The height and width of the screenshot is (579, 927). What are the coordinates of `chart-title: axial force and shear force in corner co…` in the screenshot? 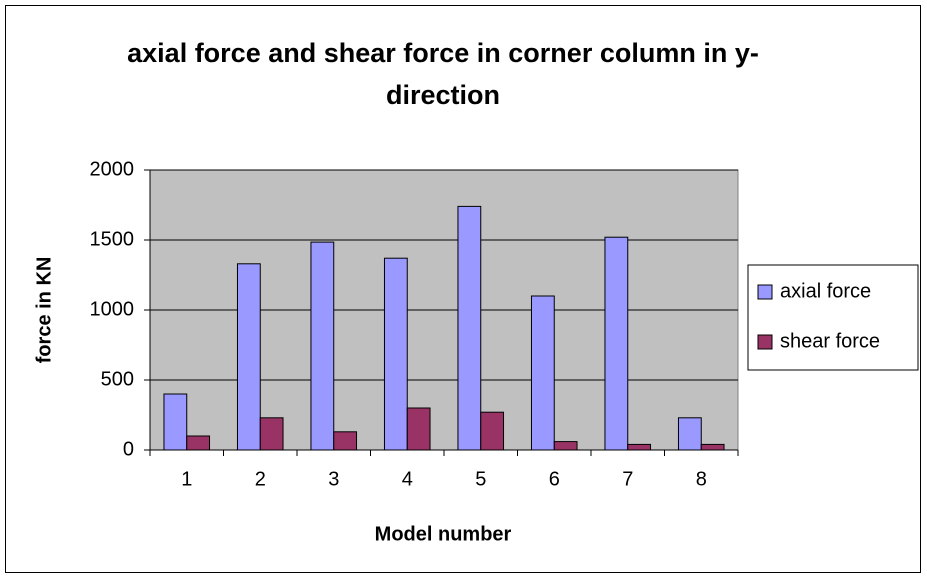 It's located at (443, 53).